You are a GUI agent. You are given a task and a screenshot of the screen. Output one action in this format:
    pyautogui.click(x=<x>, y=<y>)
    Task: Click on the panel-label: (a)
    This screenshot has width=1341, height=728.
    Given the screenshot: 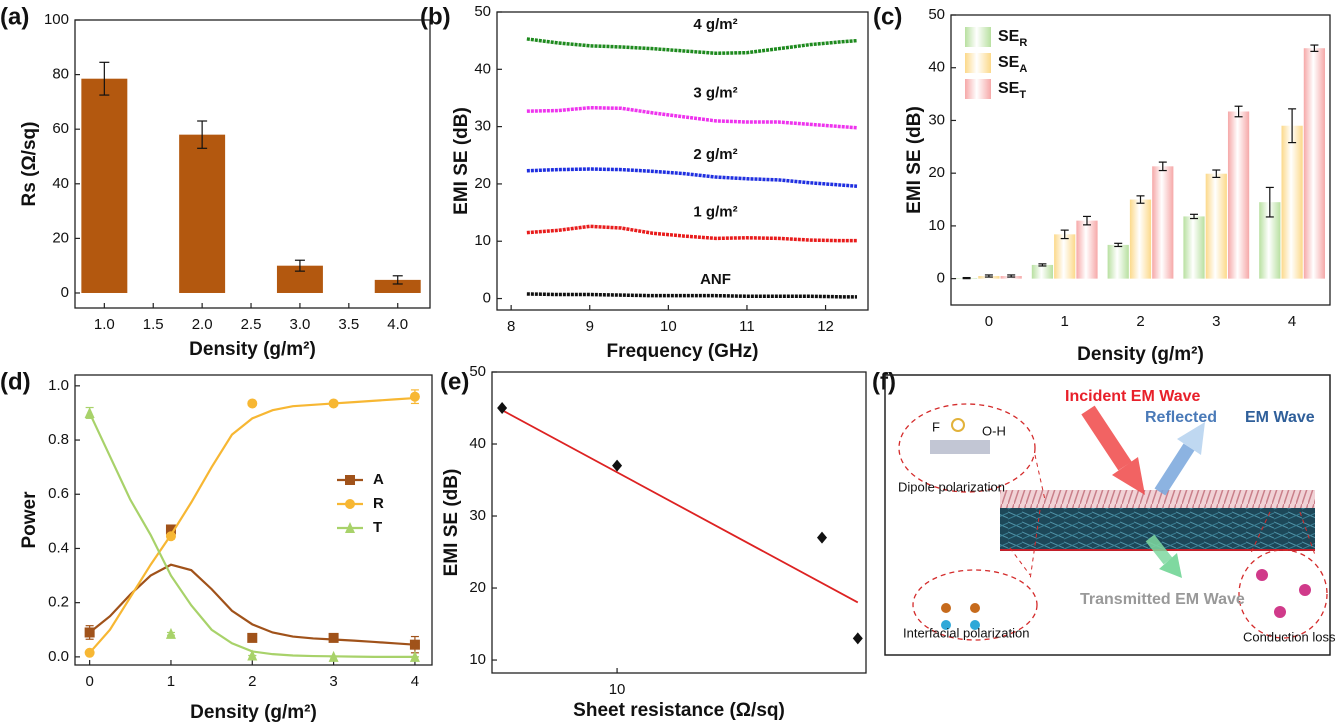 What is the action you would take?
    pyautogui.click(x=14, y=16)
    